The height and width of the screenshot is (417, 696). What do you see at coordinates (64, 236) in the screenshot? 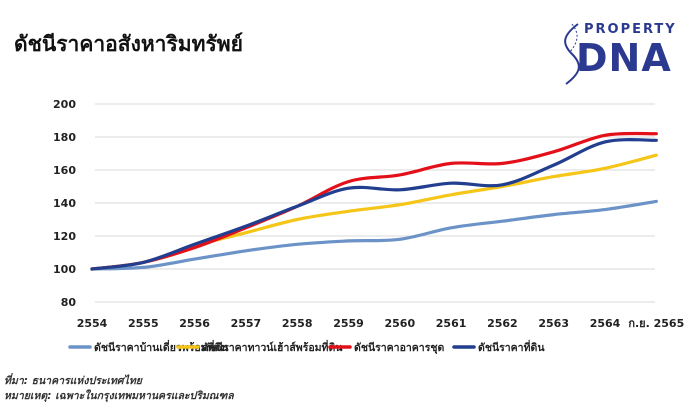
I see `y-tick-label: 120` at bounding box center [64, 236].